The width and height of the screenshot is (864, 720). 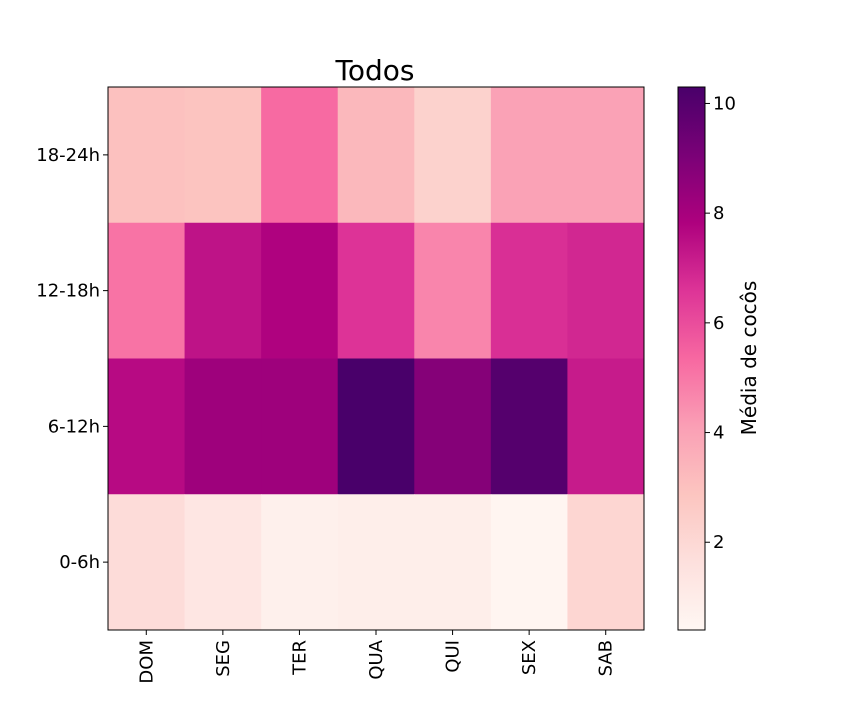 I want to click on colorbar-tick-label: 10, so click(x=724, y=103).